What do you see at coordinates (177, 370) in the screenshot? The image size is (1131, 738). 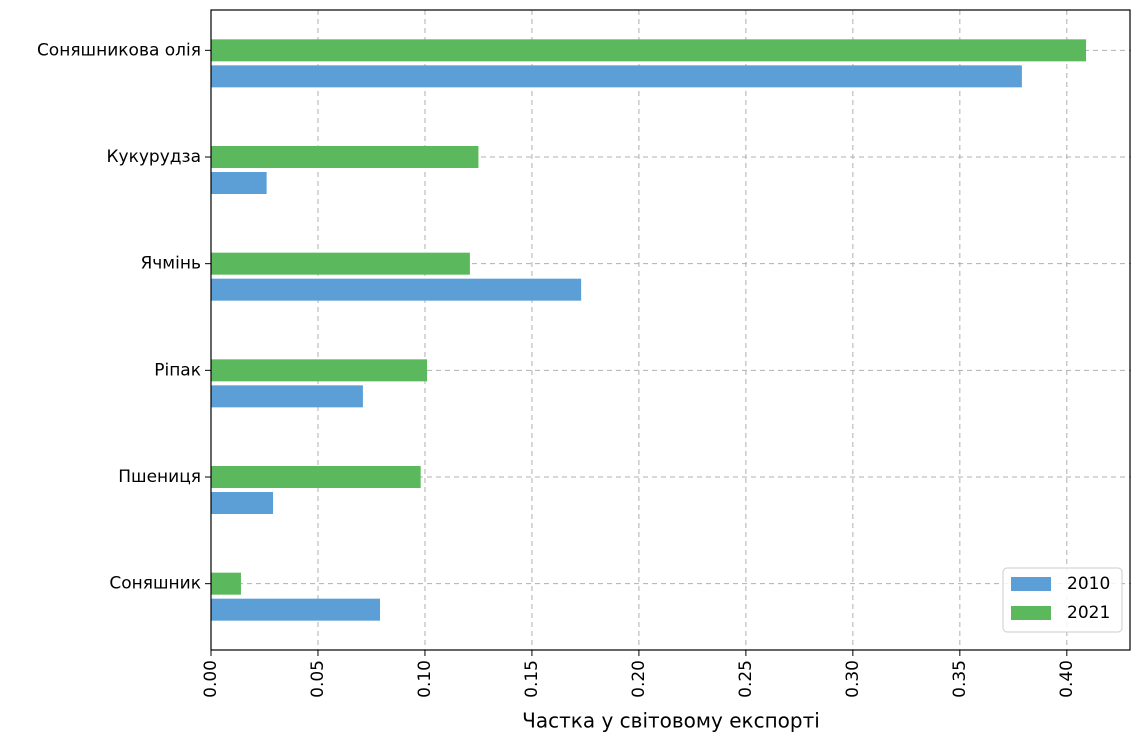 I see `y-tick-label: Ріпак` at bounding box center [177, 370].